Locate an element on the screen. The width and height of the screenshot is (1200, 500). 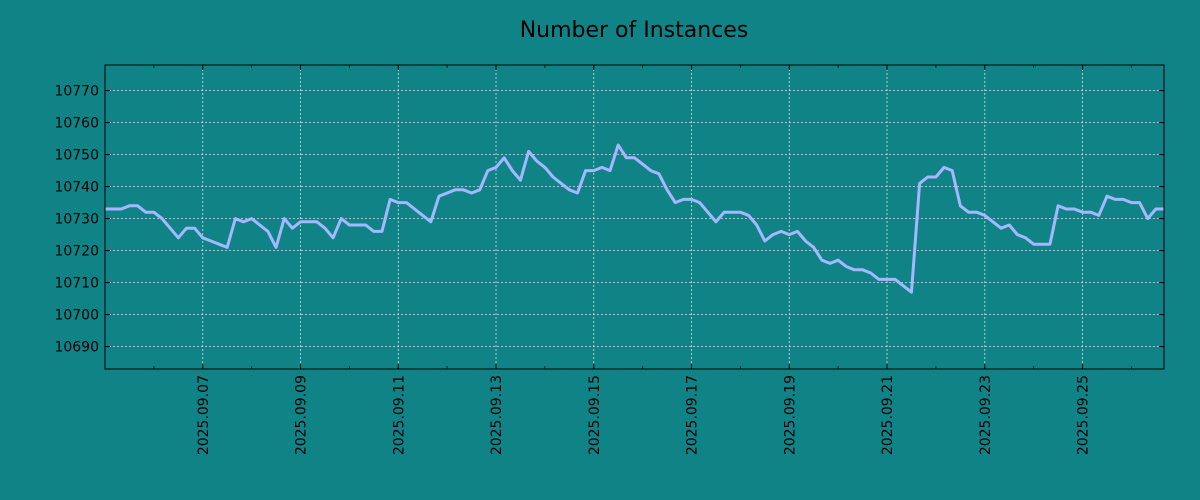
x-tick-label: 2025.09.23 is located at coordinates (986, 415).